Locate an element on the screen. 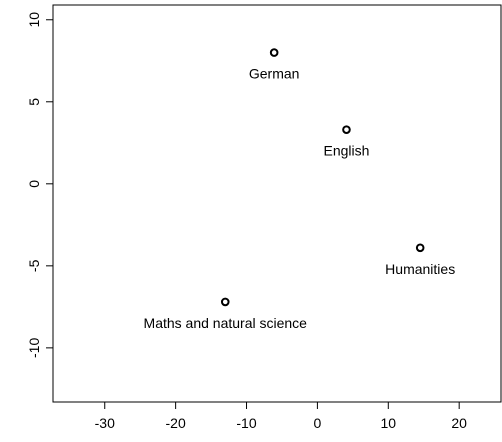 The width and height of the screenshot is (502, 442). x-tick-label: -10 is located at coordinates (246, 423).